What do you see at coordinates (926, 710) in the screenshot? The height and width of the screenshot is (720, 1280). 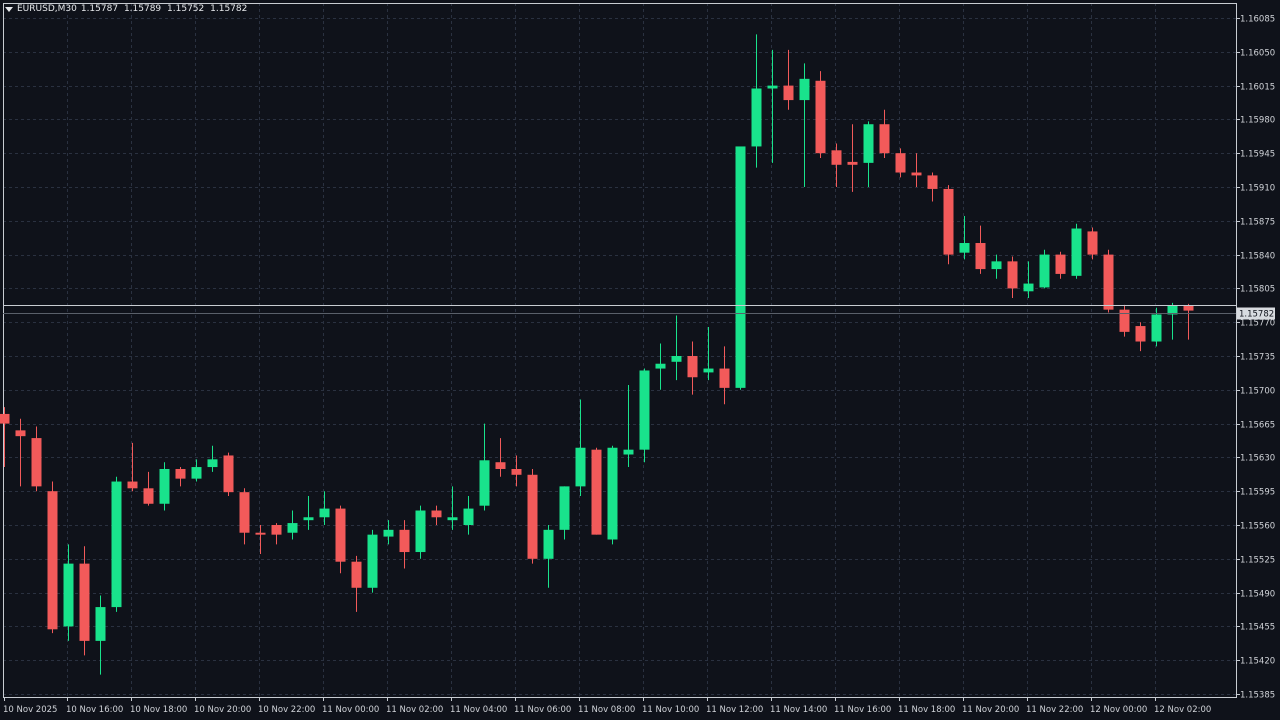 I see `x-tick-label: 11 Nov 18:00` at bounding box center [926, 710].